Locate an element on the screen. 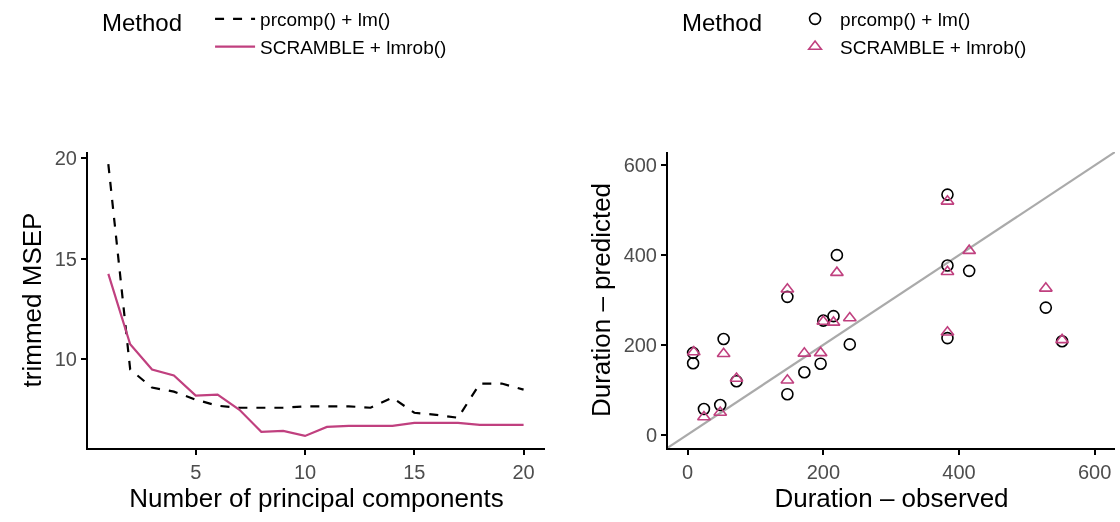  y-axis-title: trimmed MSEP is located at coordinates (31, 300).